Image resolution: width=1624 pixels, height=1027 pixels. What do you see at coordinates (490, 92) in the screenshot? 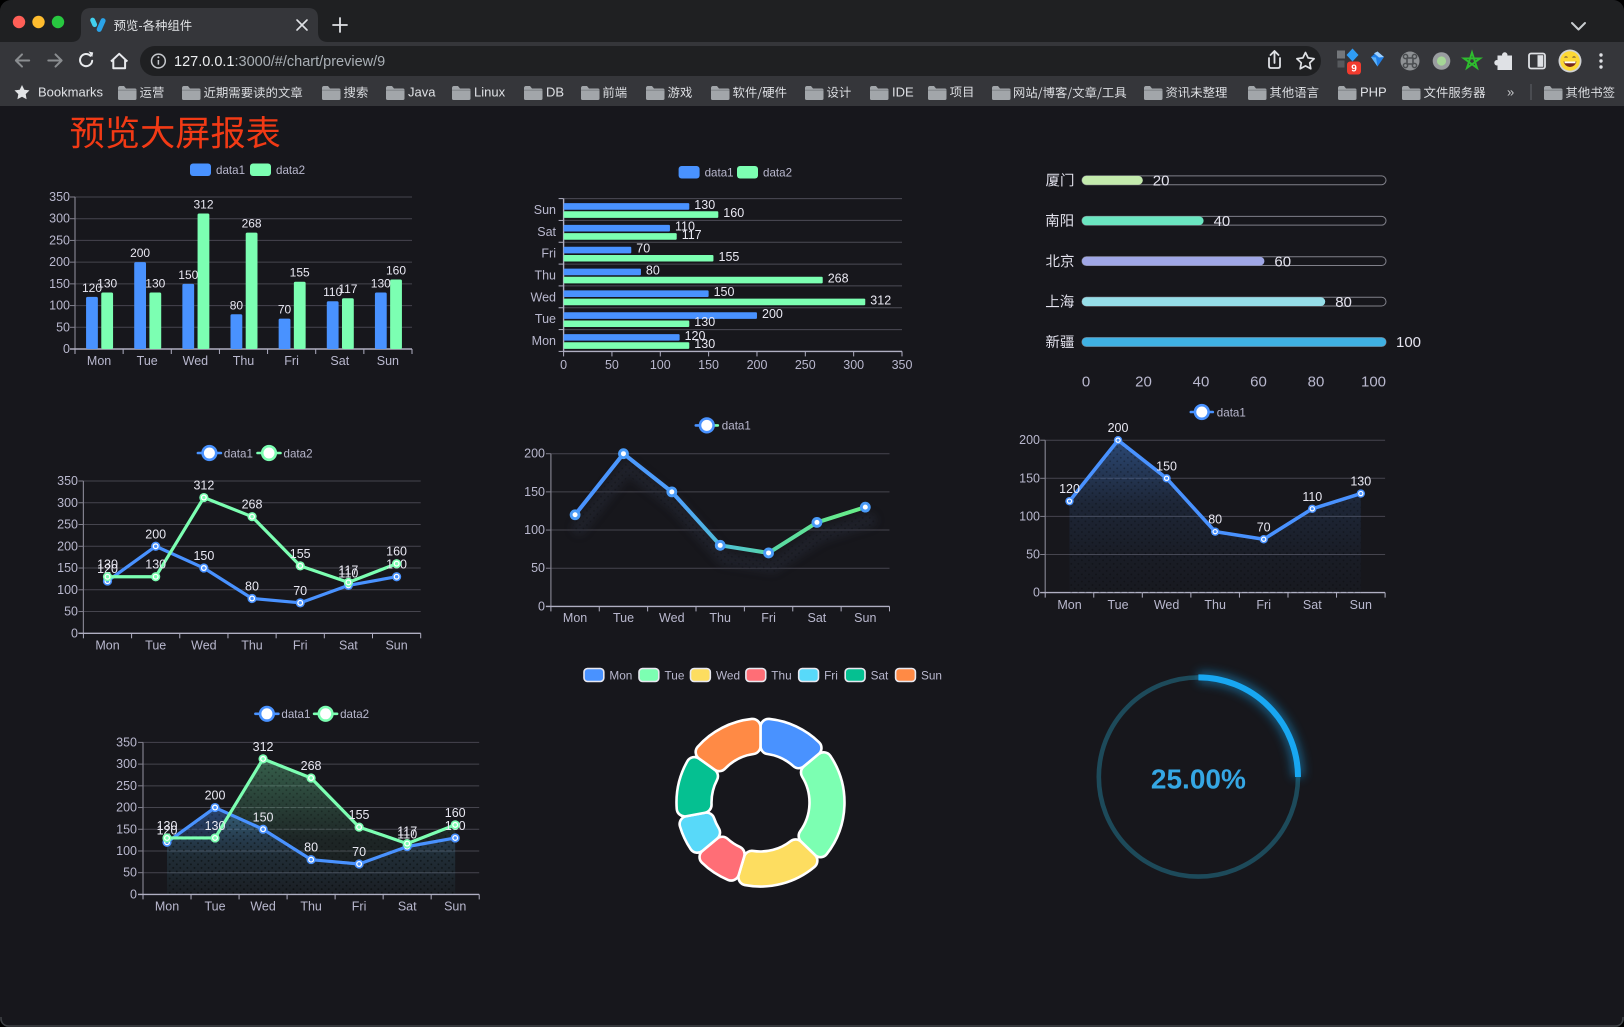
I see `svg-text: Linux` at bounding box center [490, 92].